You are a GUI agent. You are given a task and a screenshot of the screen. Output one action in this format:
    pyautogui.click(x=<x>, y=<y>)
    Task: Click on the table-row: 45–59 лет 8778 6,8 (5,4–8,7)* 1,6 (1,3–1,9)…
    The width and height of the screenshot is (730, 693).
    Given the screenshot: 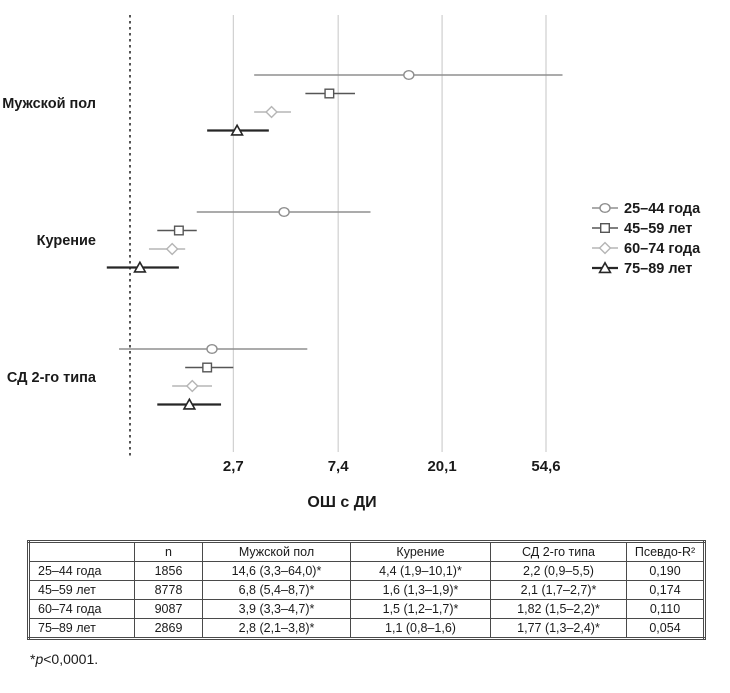 What is the action you would take?
    pyautogui.click(x=366, y=590)
    